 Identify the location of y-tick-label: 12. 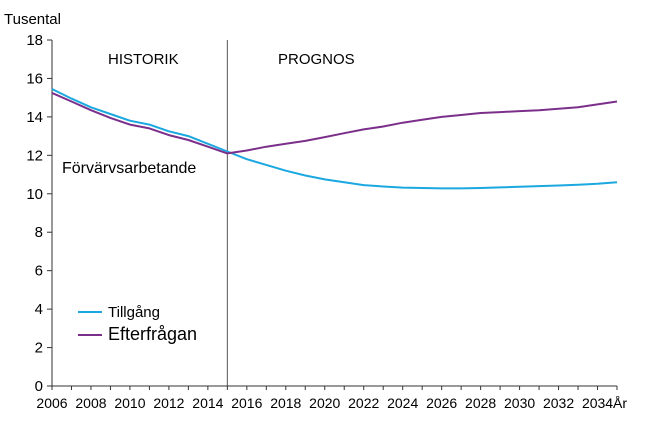
(34, 155).